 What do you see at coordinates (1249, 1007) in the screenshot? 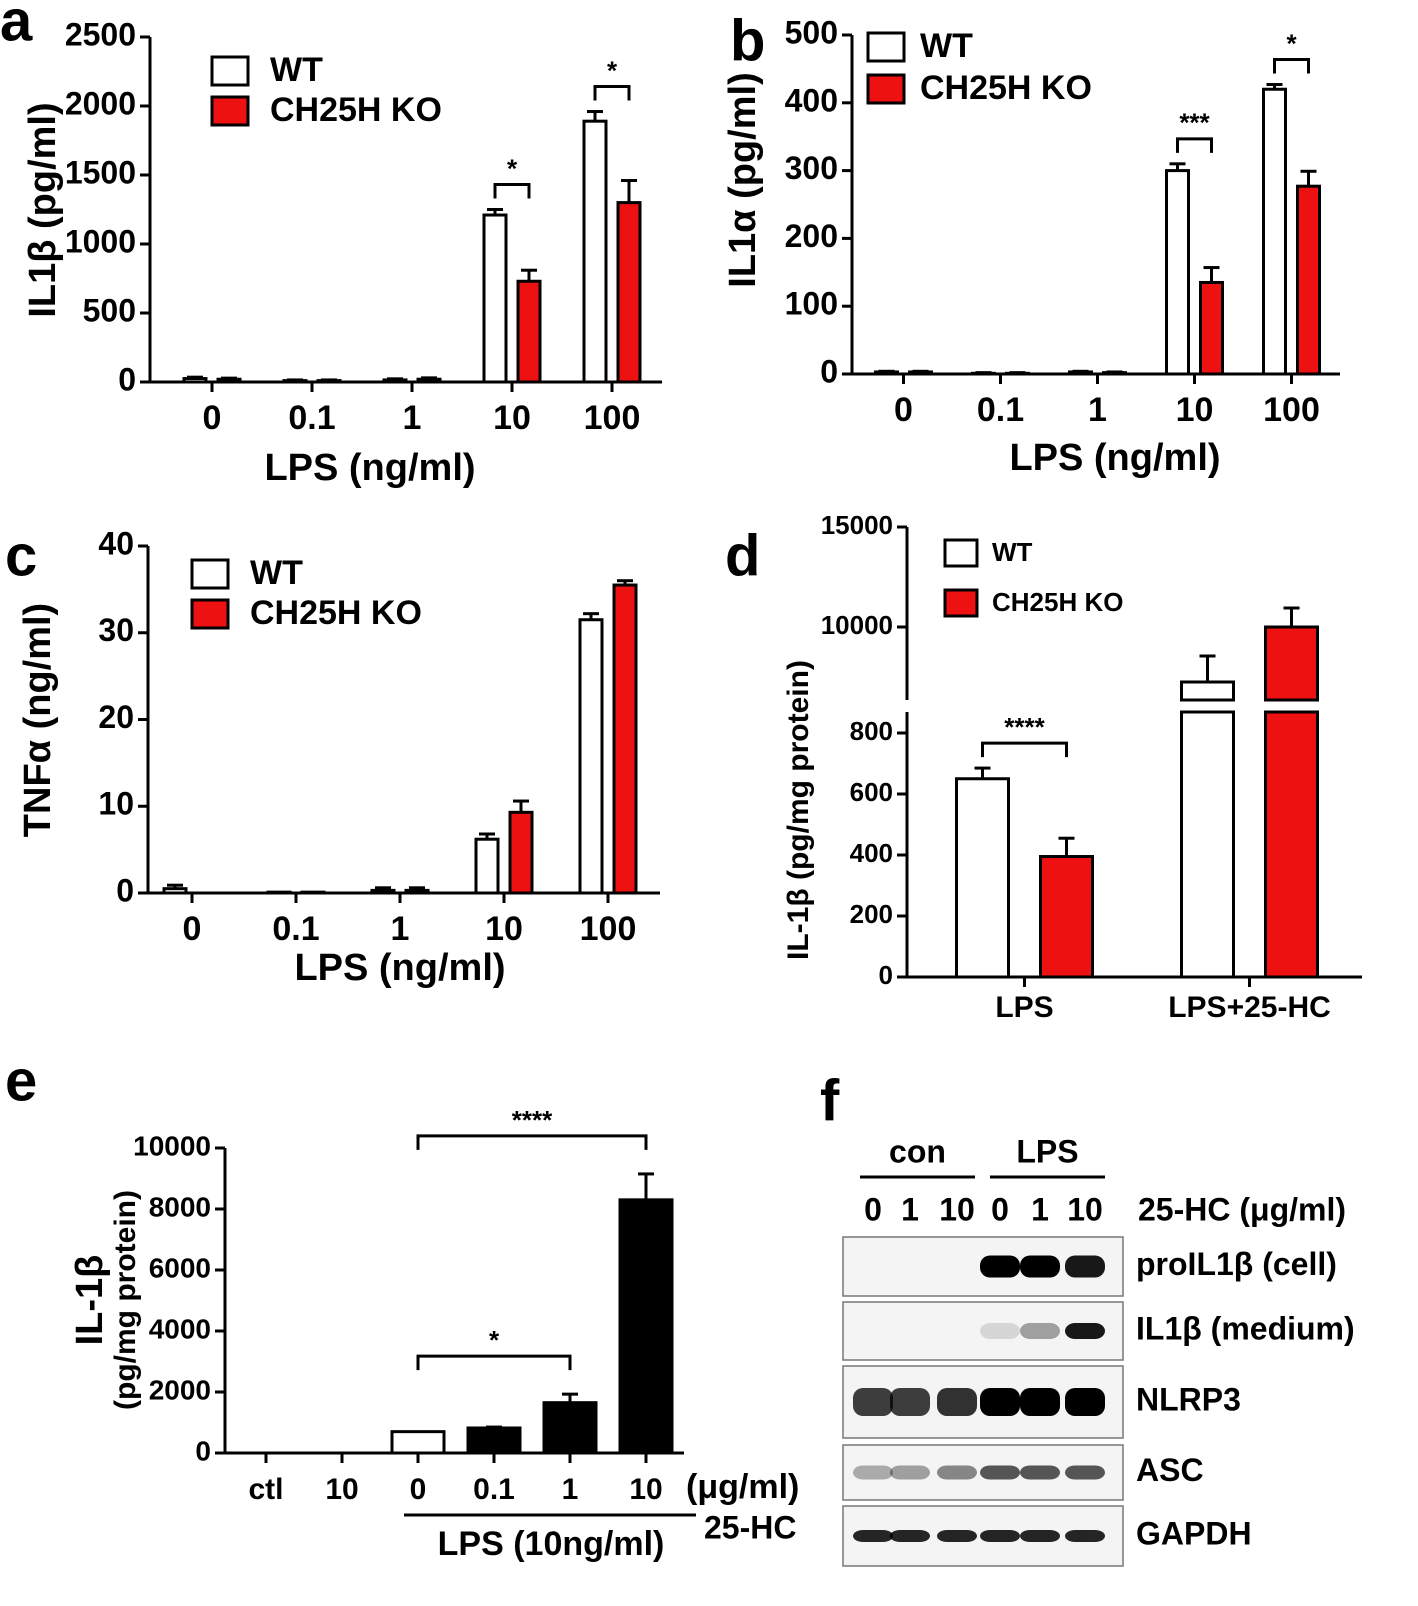
I see `x-tick-label: LPS+25-HC` at bounding box center [1249, 1007].